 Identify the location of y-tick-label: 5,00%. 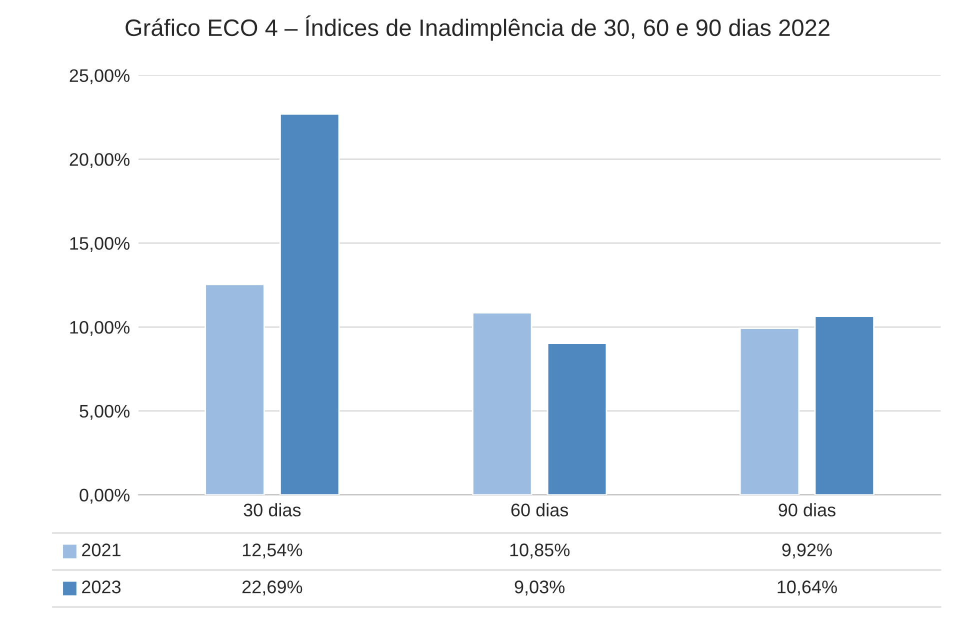
(105, 412).